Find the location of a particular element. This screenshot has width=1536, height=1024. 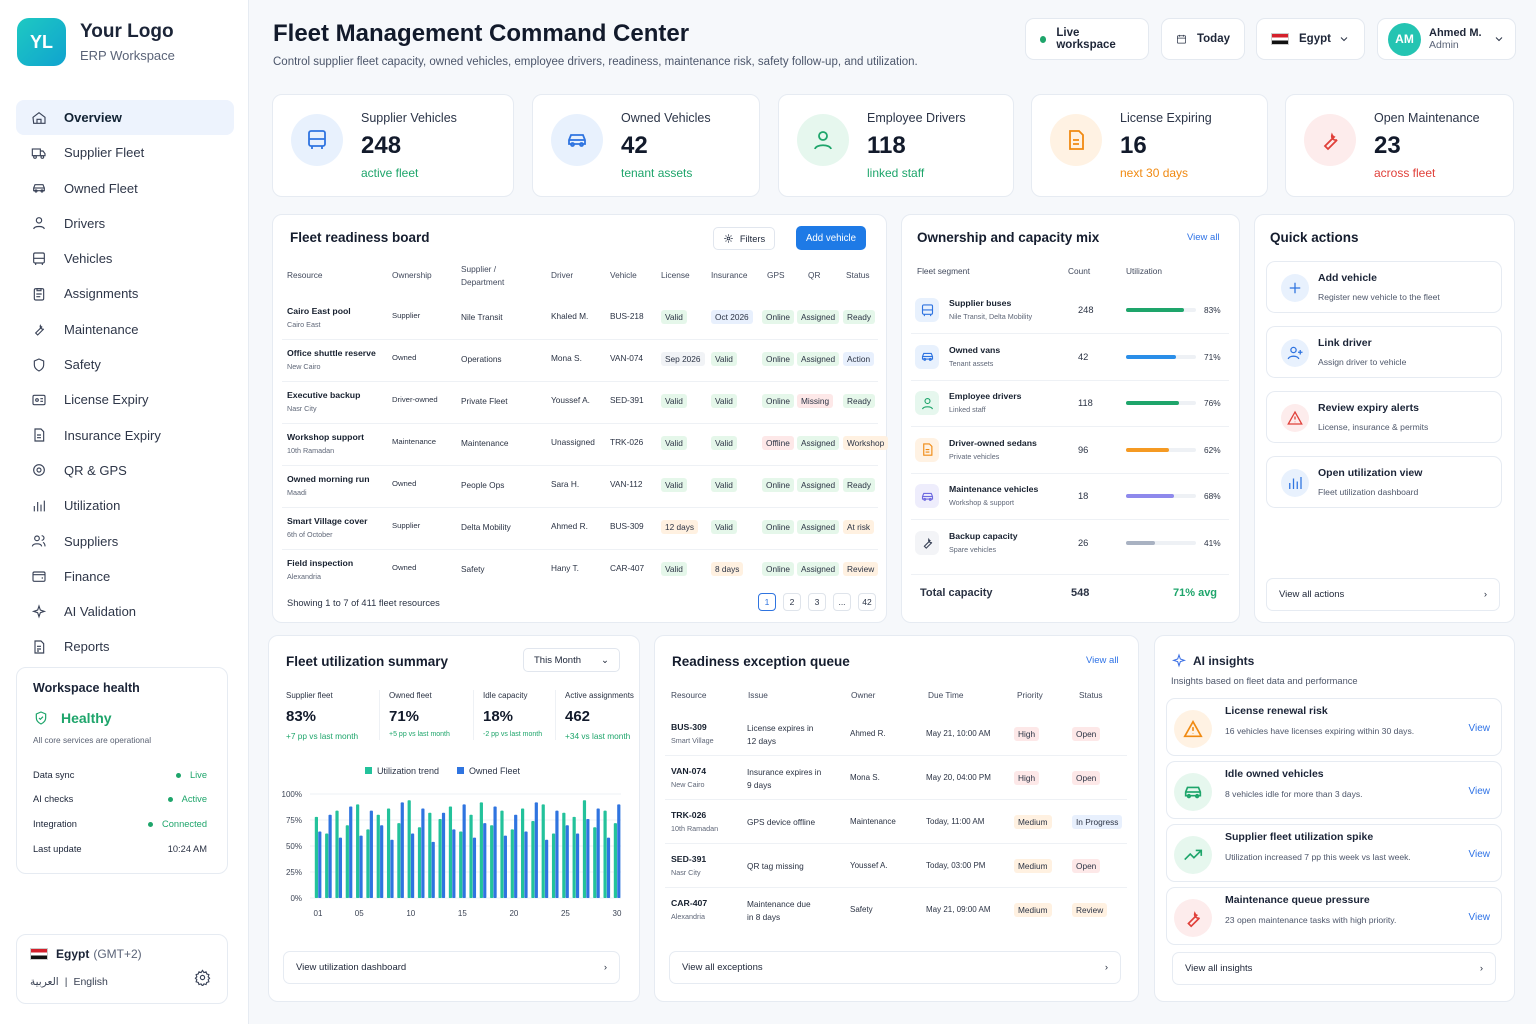

quick-action-link-driver: Link driver Assign driver to vehicle is located at coordinates (1384, 352).